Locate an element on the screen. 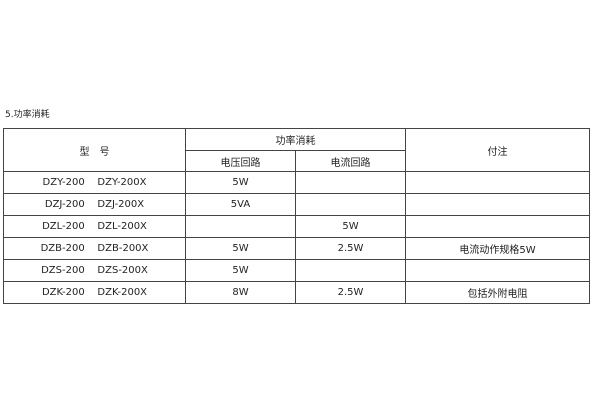  table-row: DZB-200 DZB-200X 5W 2.5W 电流动作规格5W is located at coordinates (296, 248).